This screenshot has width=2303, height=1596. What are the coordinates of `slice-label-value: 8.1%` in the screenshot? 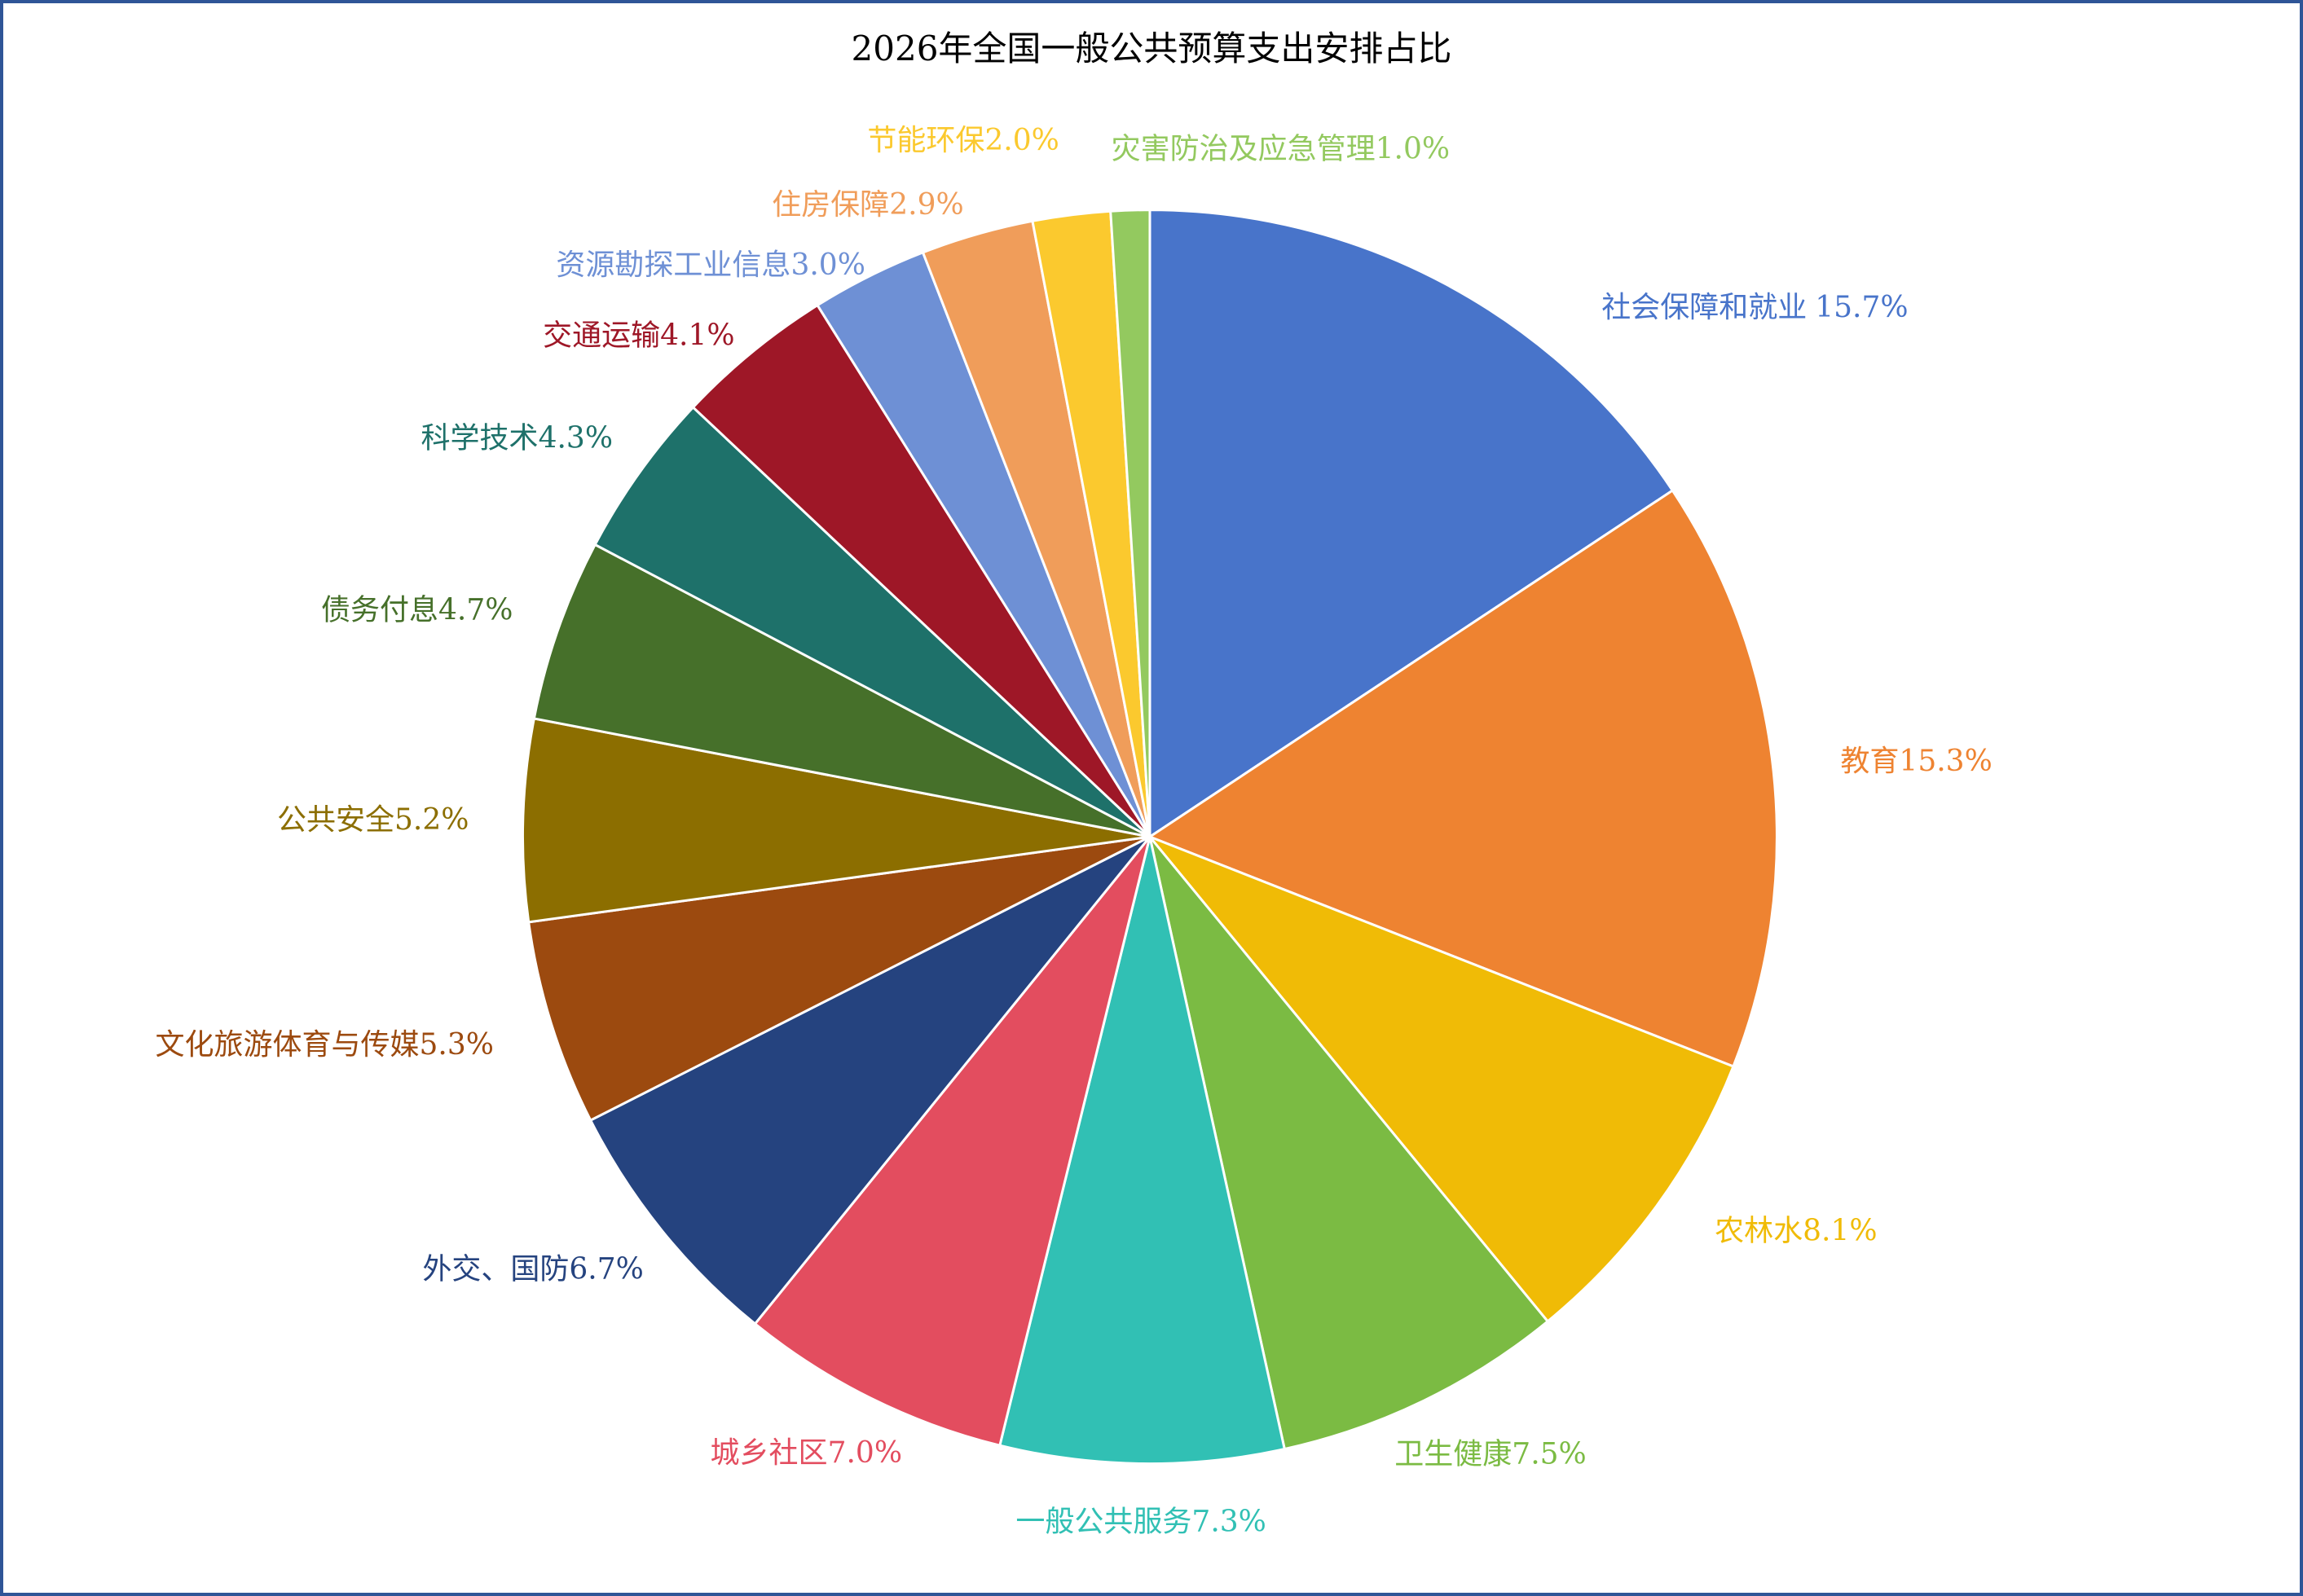 It's located at (1840, 1231).